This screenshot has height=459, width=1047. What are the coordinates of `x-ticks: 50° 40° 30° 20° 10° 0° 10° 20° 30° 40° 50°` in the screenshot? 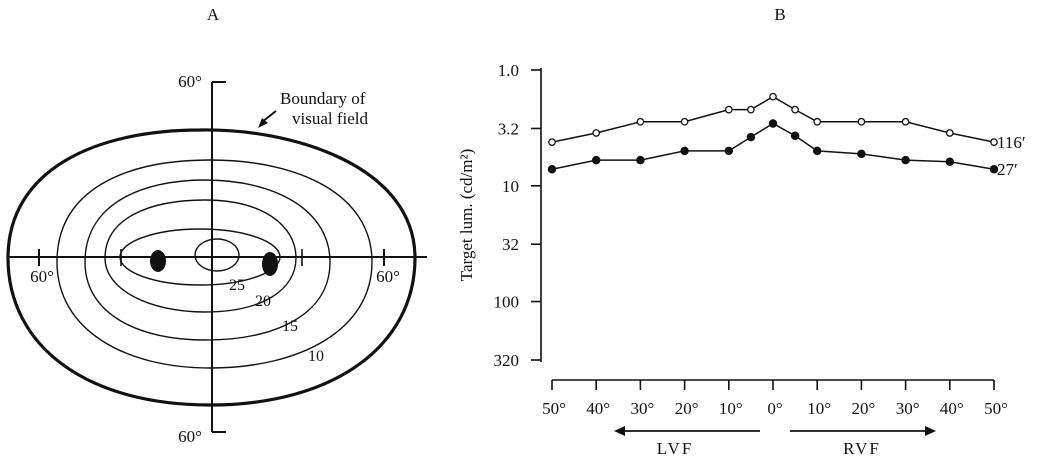 It's located at (775, 399).